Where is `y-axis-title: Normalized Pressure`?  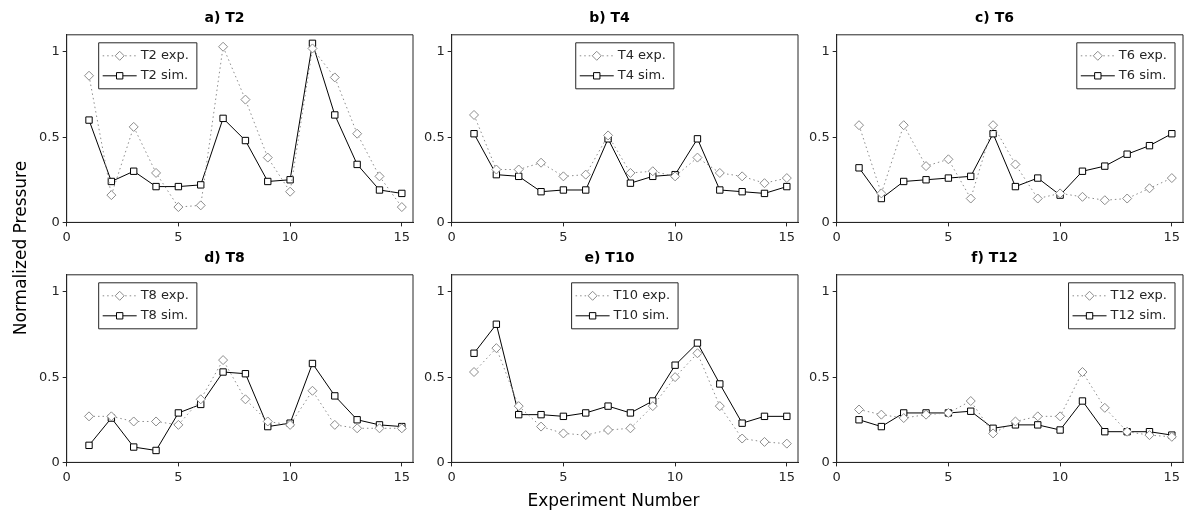
y-axis-title: Normalized Pressure is located at coordinates (20, 248).